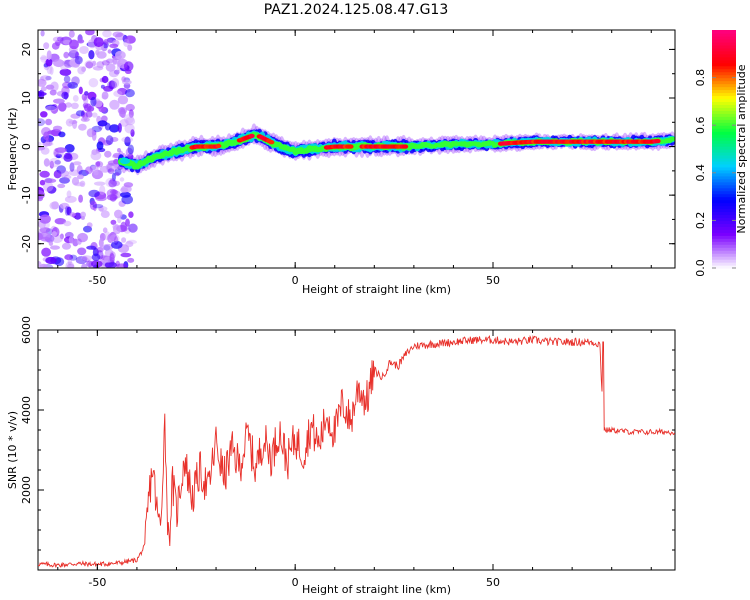 The image size is (750, 600). I want to click on colorbar-tick-label: 0.6, so click(700, 125).